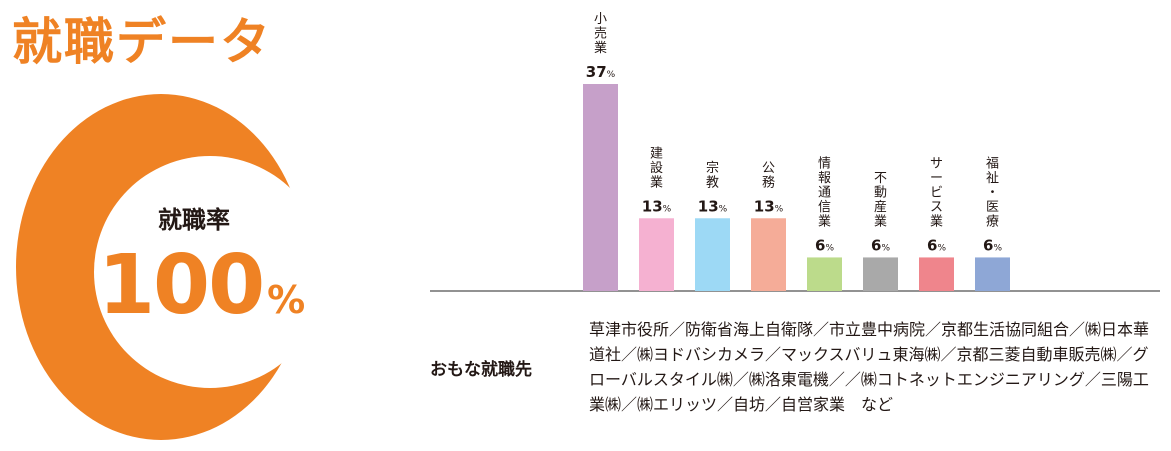 The image size is (1171, 451). What do you see at coordinates (142, 42) in the screenshot?
I see `page-title: 就職データ` at bounding box center [142, 42].